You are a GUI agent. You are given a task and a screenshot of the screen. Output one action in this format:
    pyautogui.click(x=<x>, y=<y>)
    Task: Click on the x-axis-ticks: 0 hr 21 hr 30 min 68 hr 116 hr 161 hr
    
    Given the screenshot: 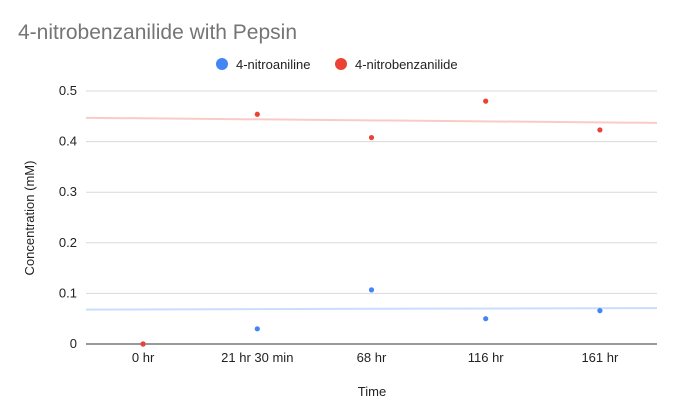 What is the action you would take?
    pyautogui.click(x=375, y=357)
    